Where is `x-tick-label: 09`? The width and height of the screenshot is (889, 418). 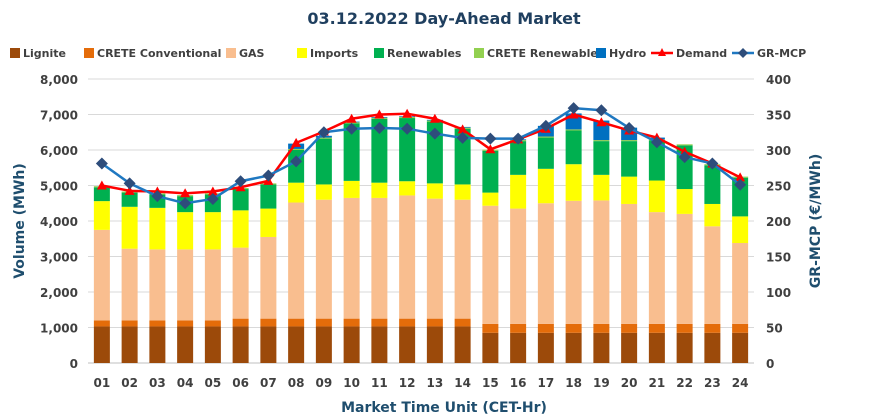
x-tick-label: 09 is located at coordinates (324, 383).